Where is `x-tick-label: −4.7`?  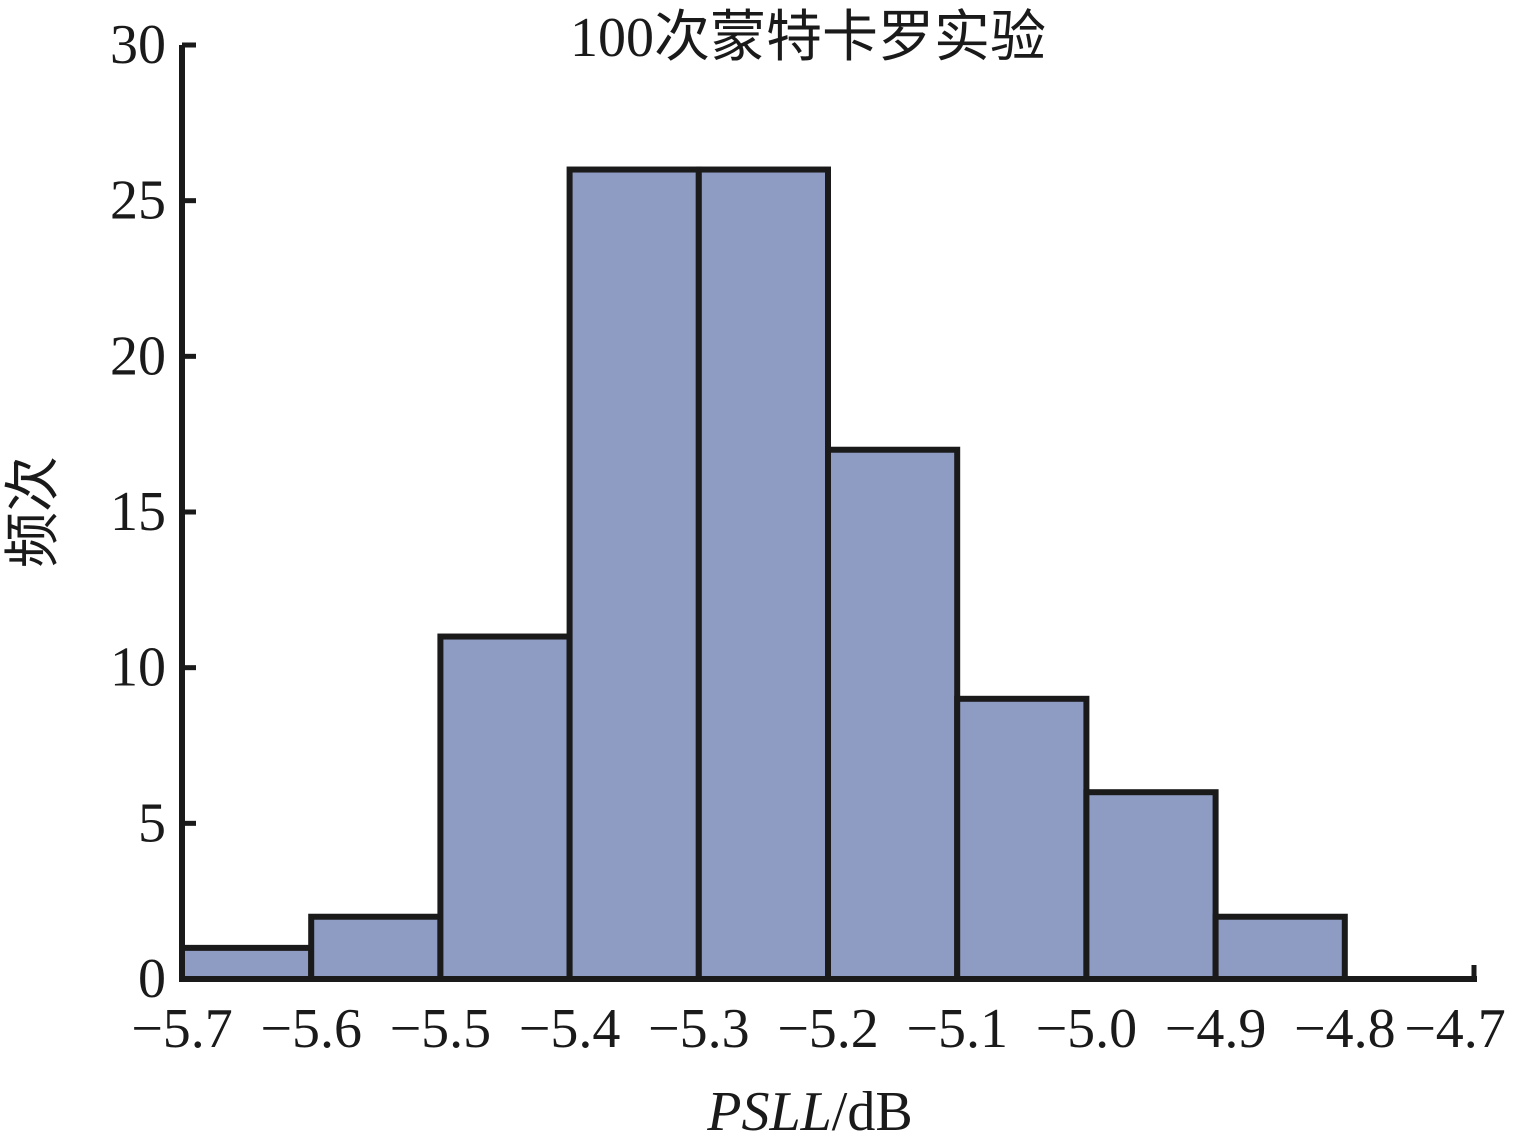 x-tick-label: −4.7 is located at coordinates (1455, 1029).